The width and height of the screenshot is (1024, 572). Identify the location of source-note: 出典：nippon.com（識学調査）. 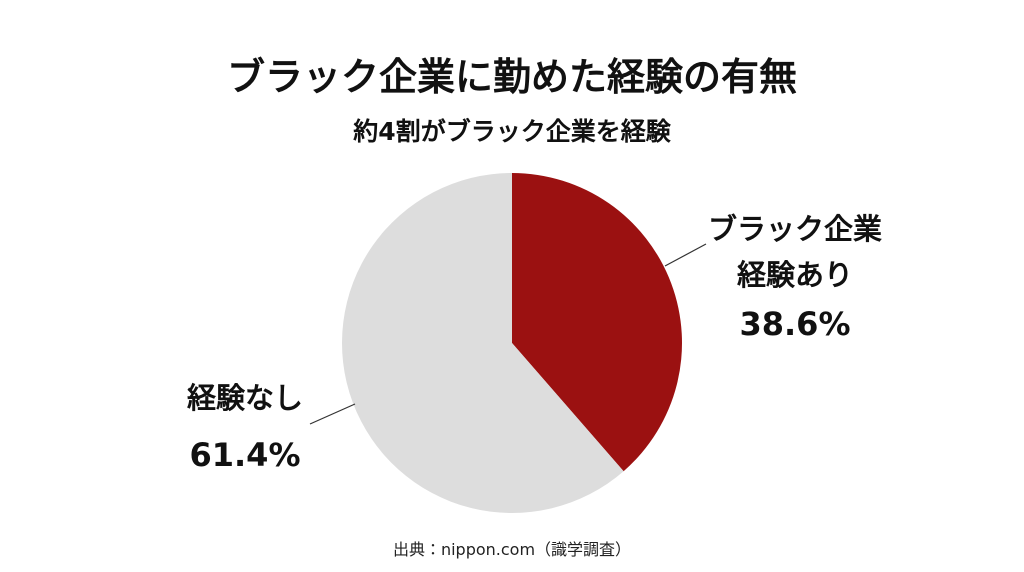
(512, 549).